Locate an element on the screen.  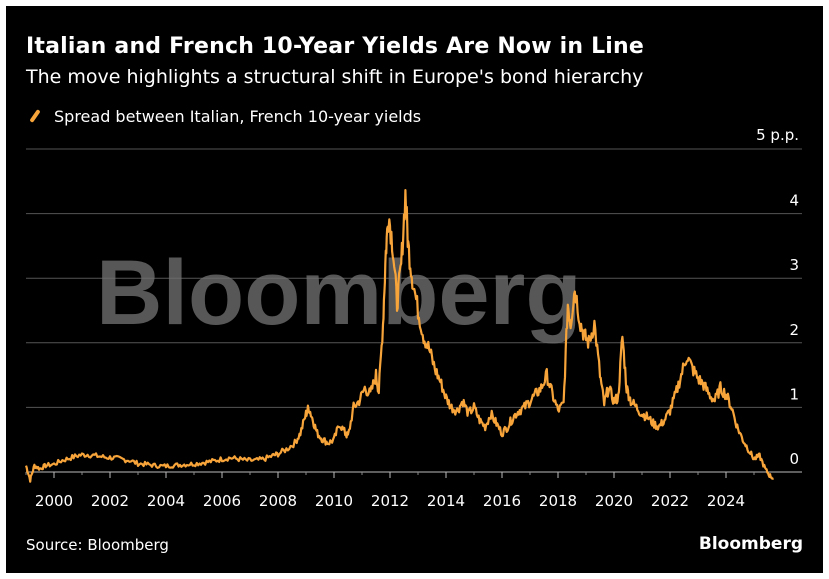
x-tick-label: 2000 is located at coordinates (54, 501).